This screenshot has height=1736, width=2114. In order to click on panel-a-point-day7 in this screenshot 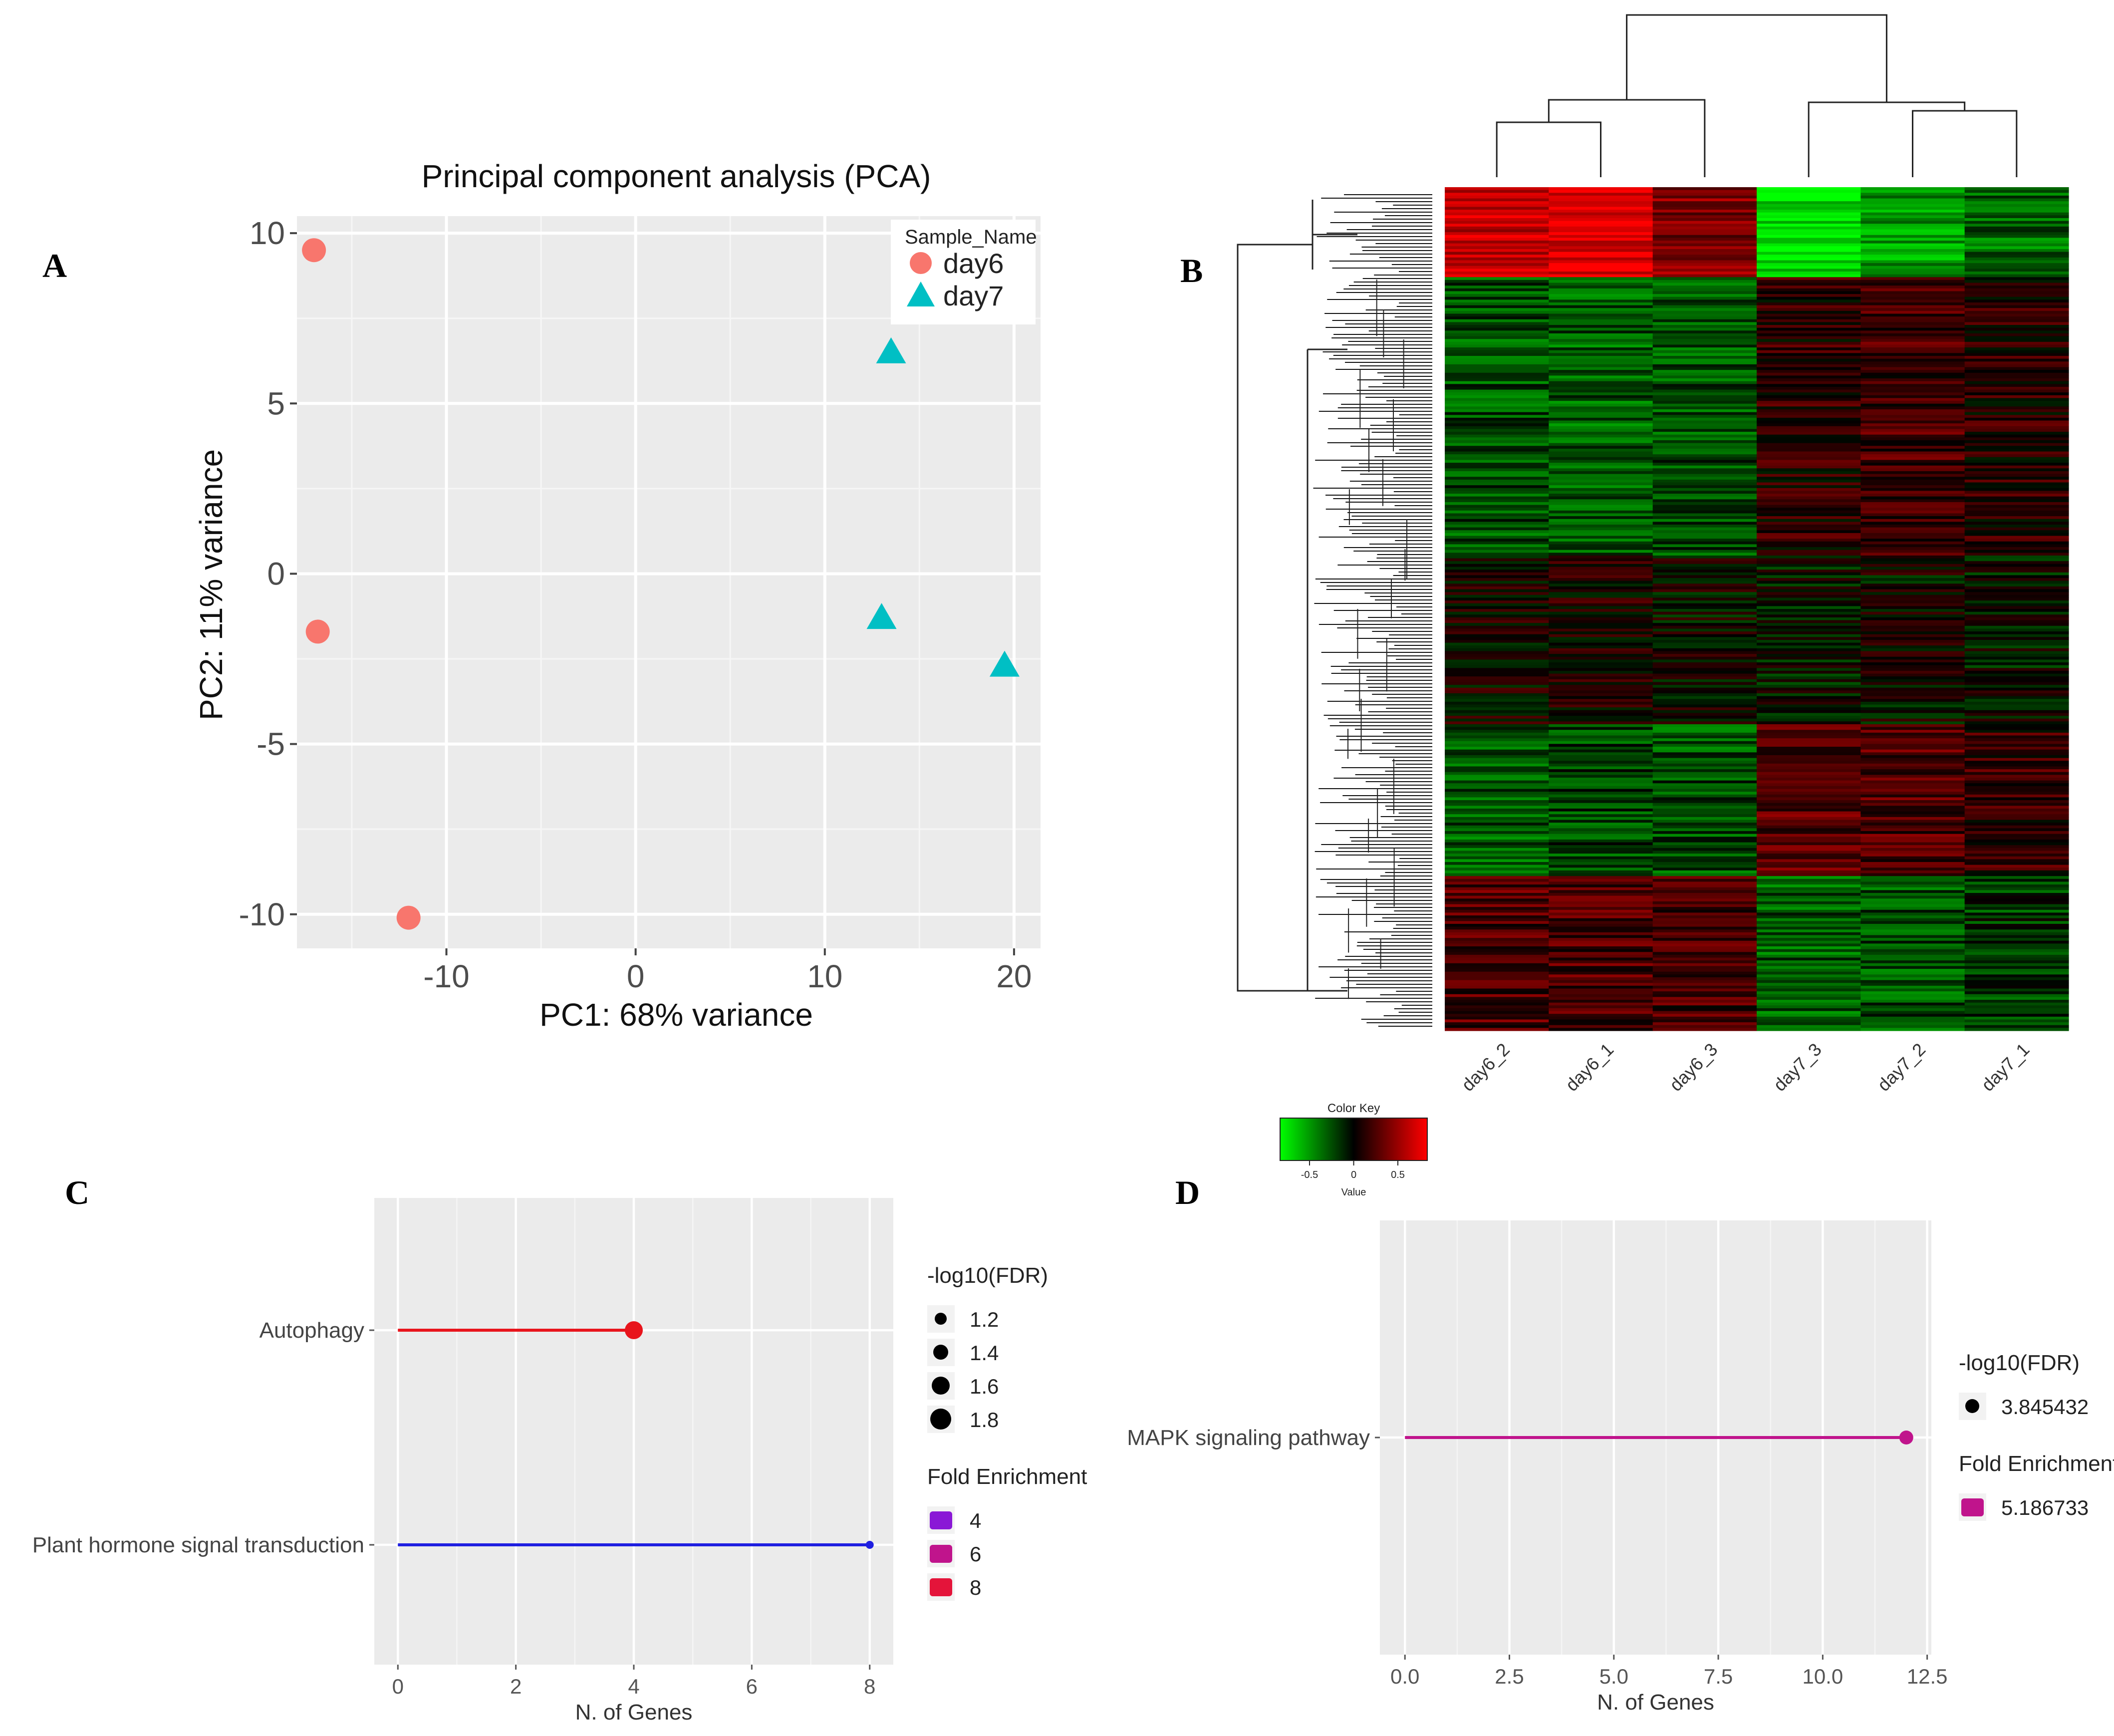, I will do `click(891, 350)`.